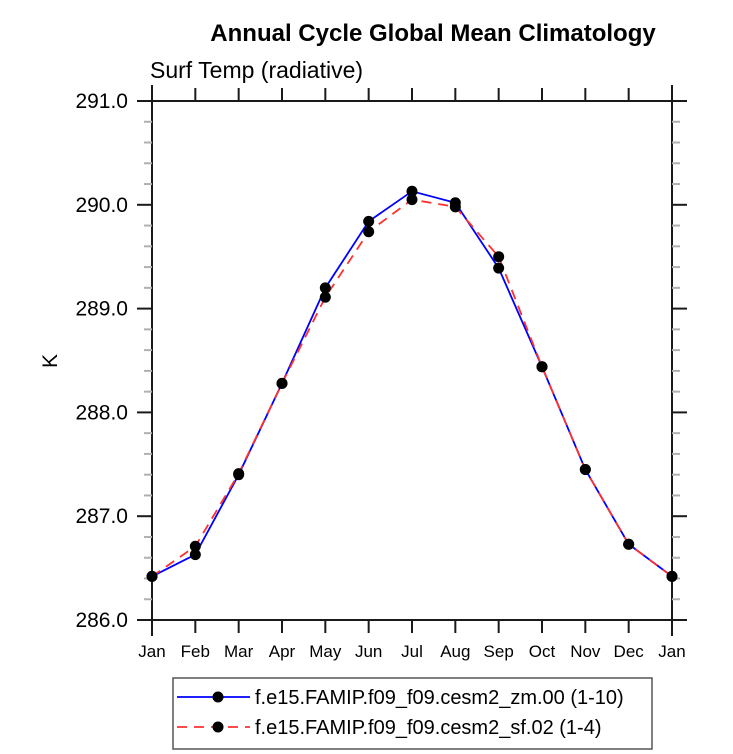  Describe the element at coordinates (101, 309) in the screenshot. I see `y-tick-label: 289.0` at that location.